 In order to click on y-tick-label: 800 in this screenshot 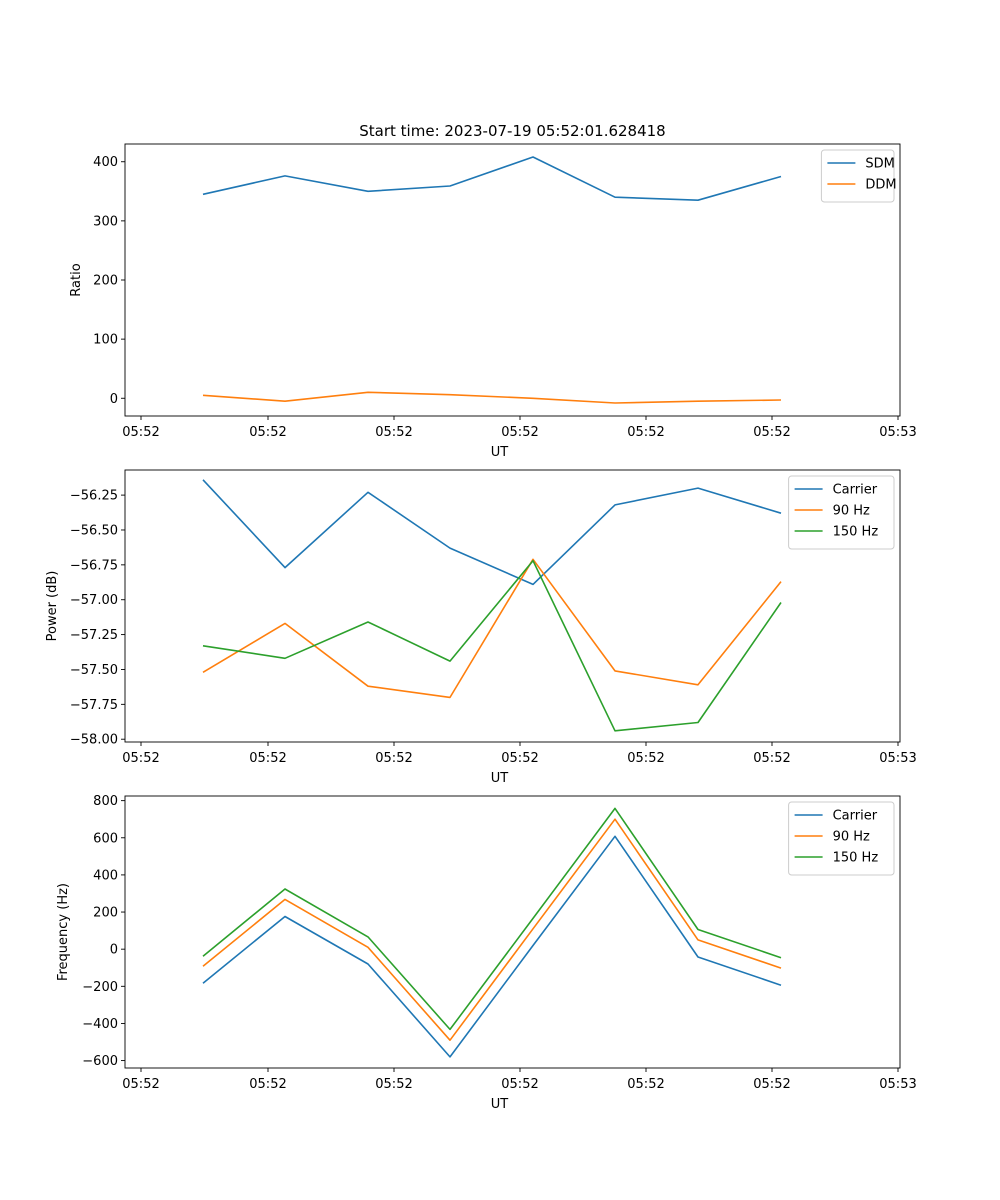, I will do `click(105, 801)`.